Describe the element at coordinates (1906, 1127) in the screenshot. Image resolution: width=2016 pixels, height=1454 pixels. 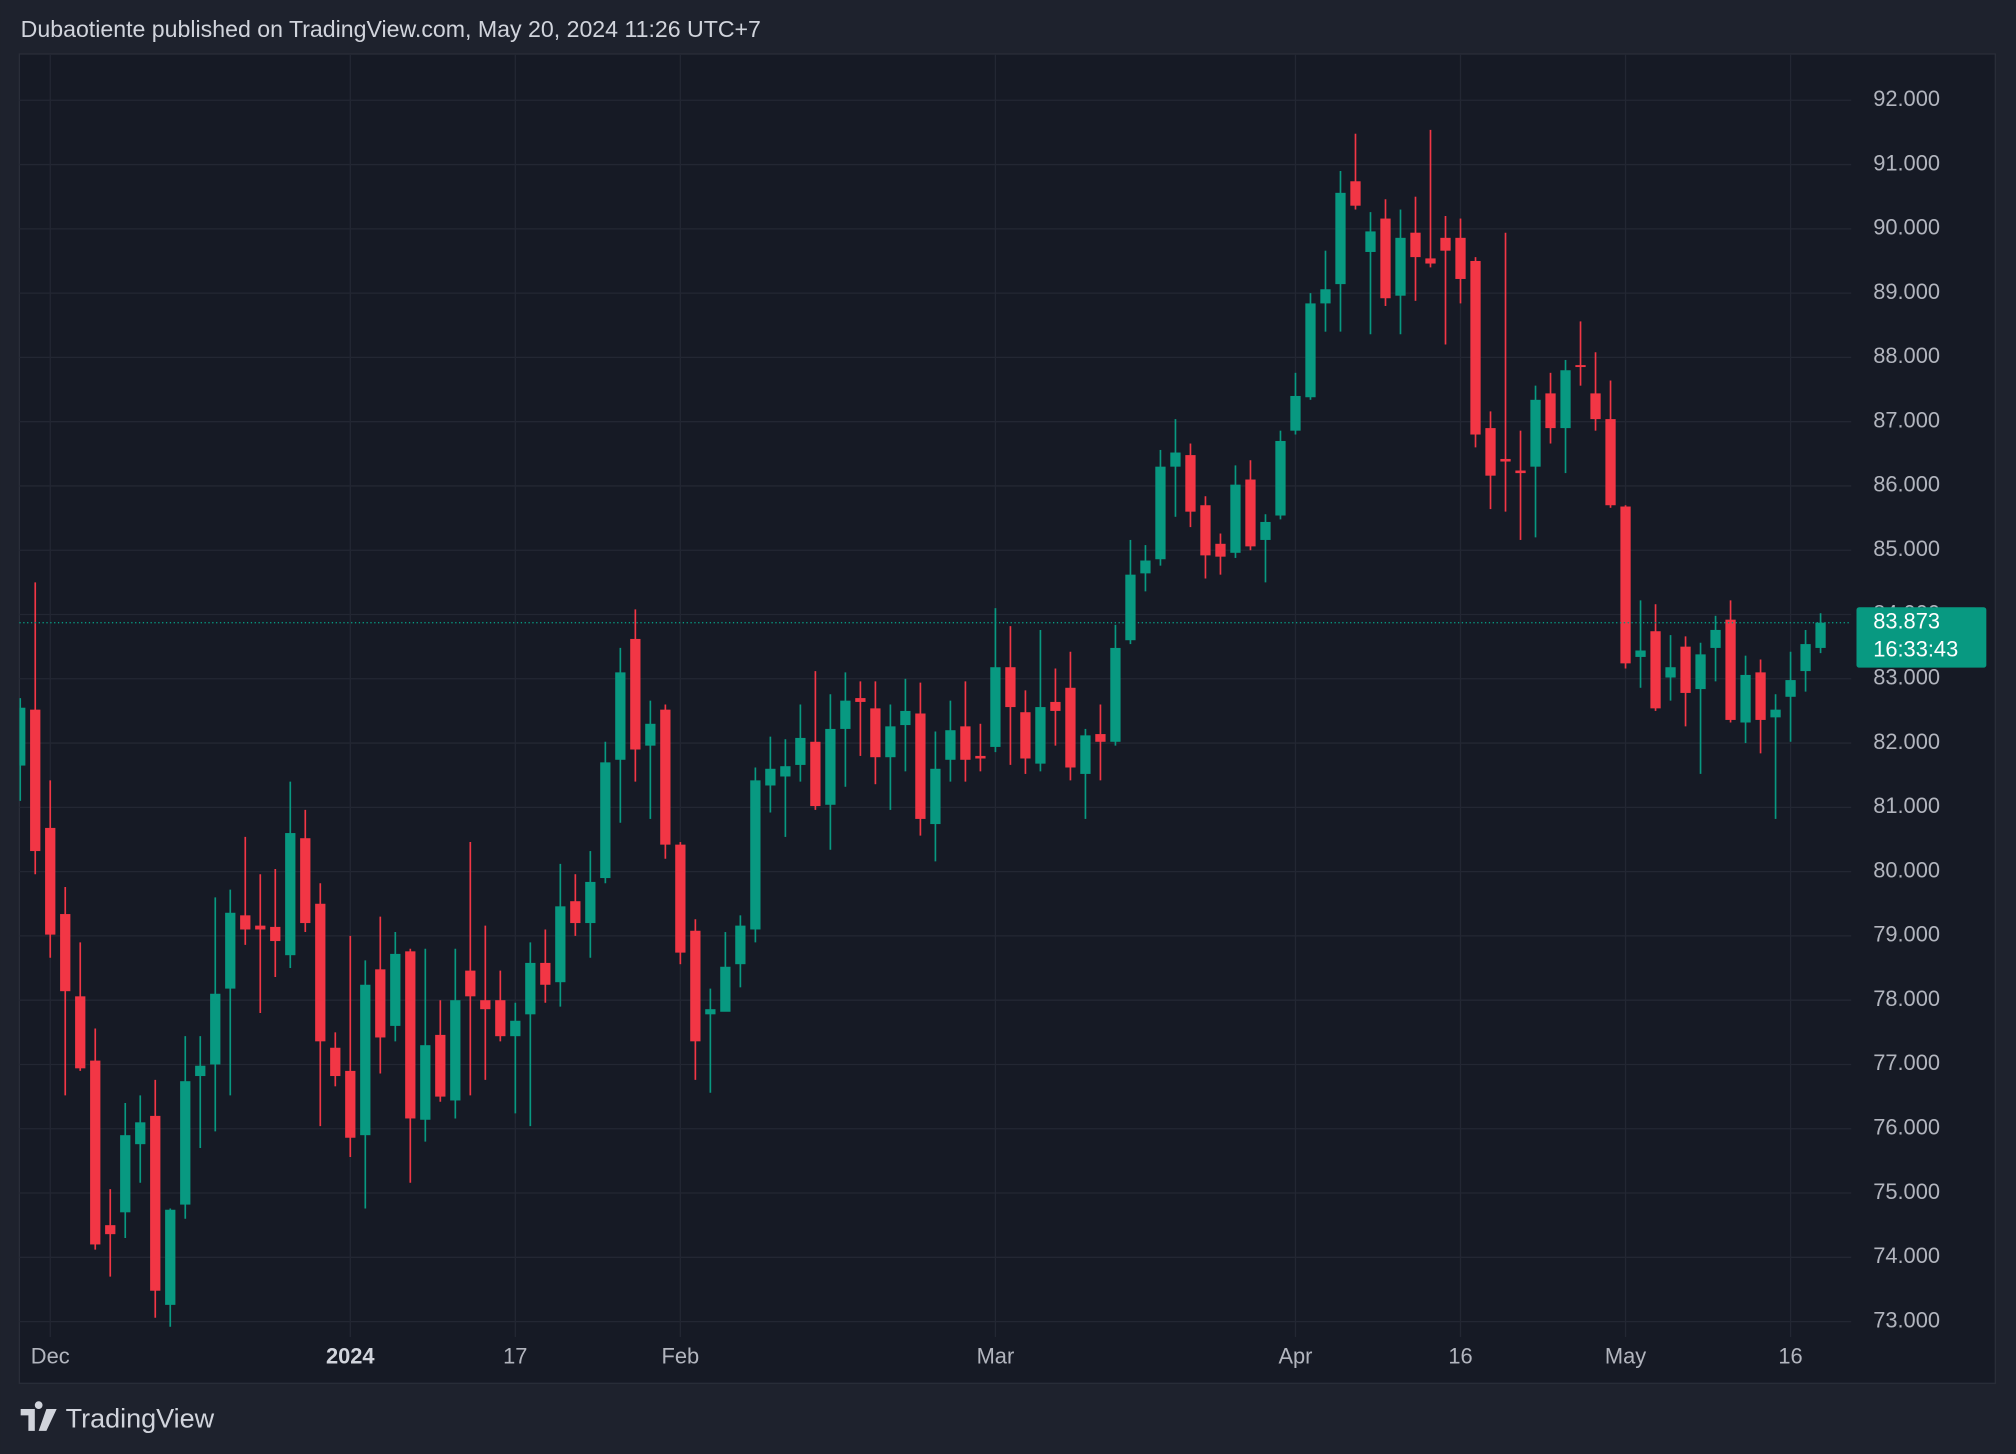
I see `y-tick-label: 76.000` at that location.